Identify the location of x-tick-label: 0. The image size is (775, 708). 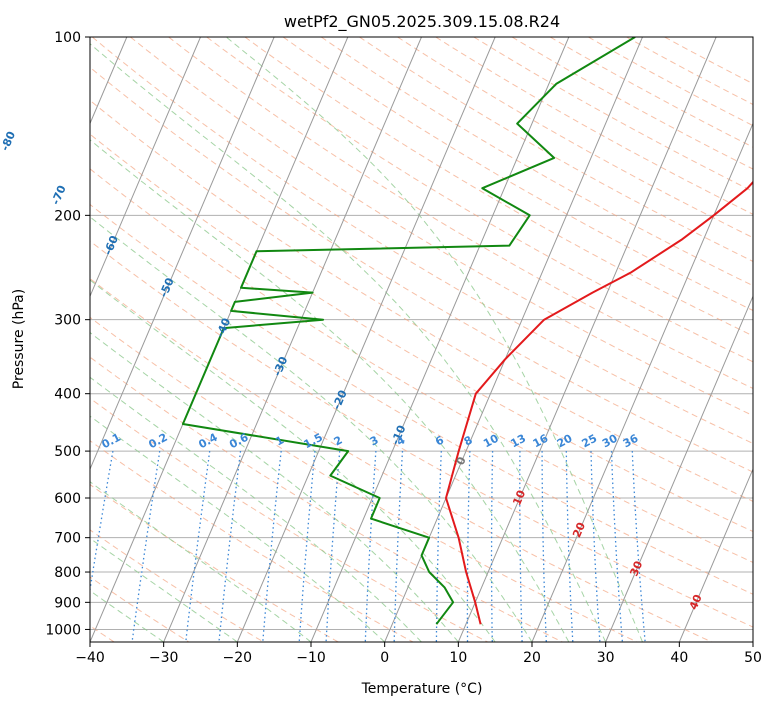
(384, 658).